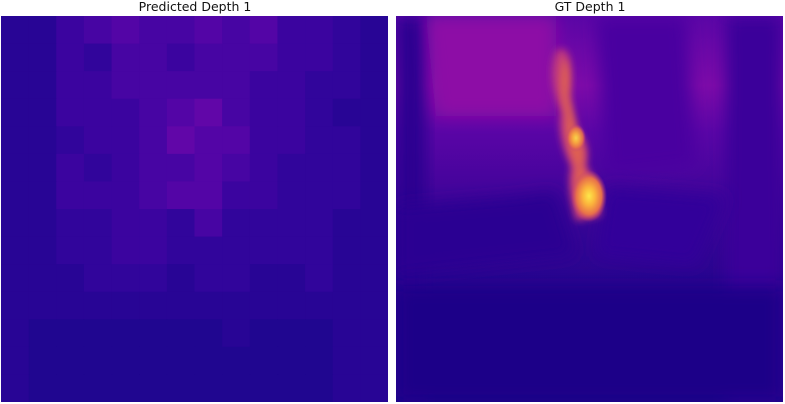  What do you see at coordinates (661, 226) in the screenshot?
I see `gt-furniture-right` at bounding box center [661, 226].